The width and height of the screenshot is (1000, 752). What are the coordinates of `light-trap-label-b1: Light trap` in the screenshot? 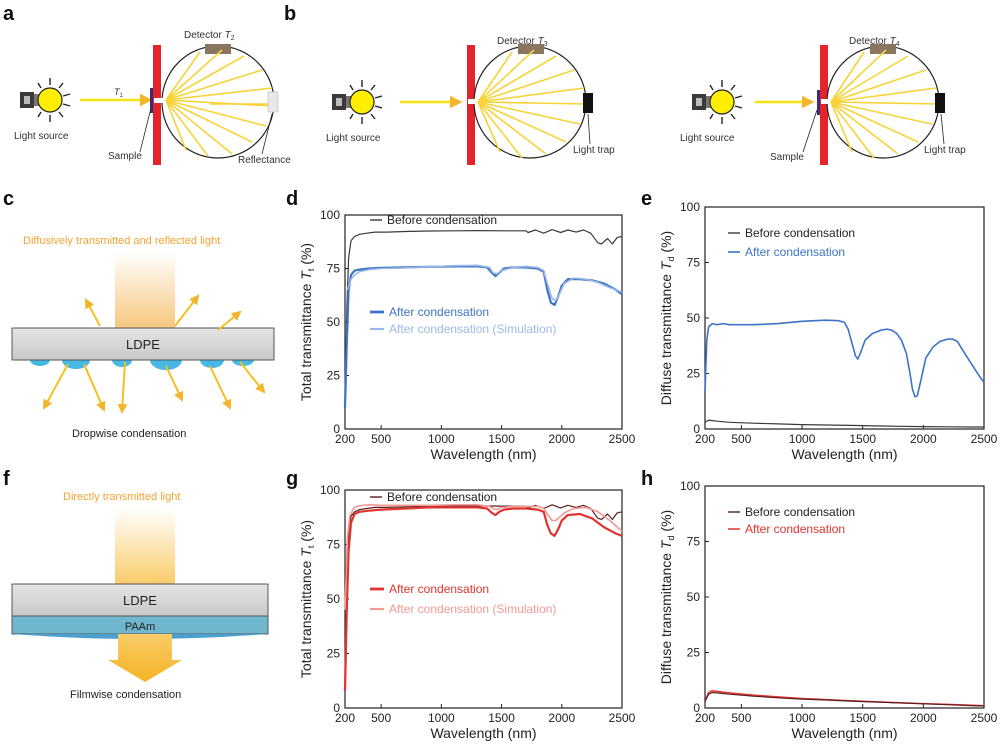 It's located at (594, 150).